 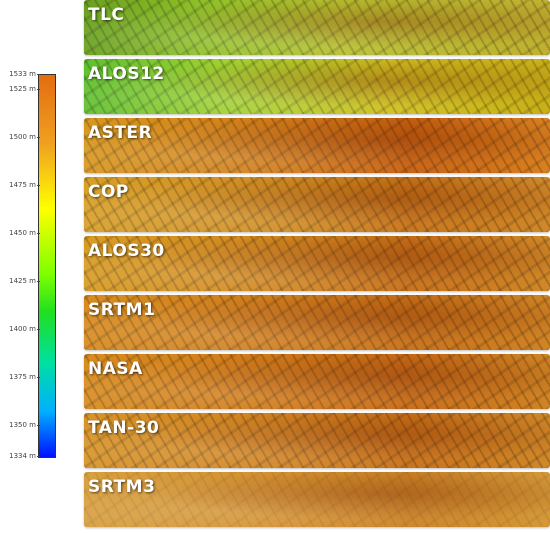 What do you see at coordinates (120, 133) in the screenshot?
I see `dem-strip-label: ASTER` at bounding box center [120, 133].